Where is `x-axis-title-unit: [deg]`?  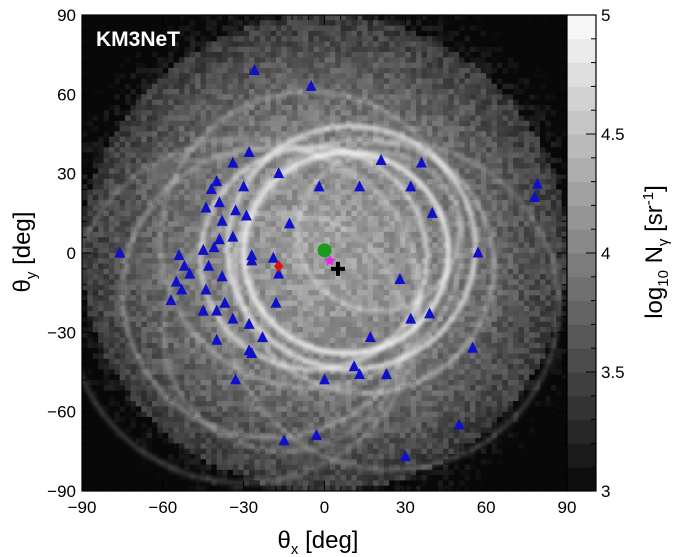
x-axis-title-unit: [deg] is located at coordinates (328, 540).